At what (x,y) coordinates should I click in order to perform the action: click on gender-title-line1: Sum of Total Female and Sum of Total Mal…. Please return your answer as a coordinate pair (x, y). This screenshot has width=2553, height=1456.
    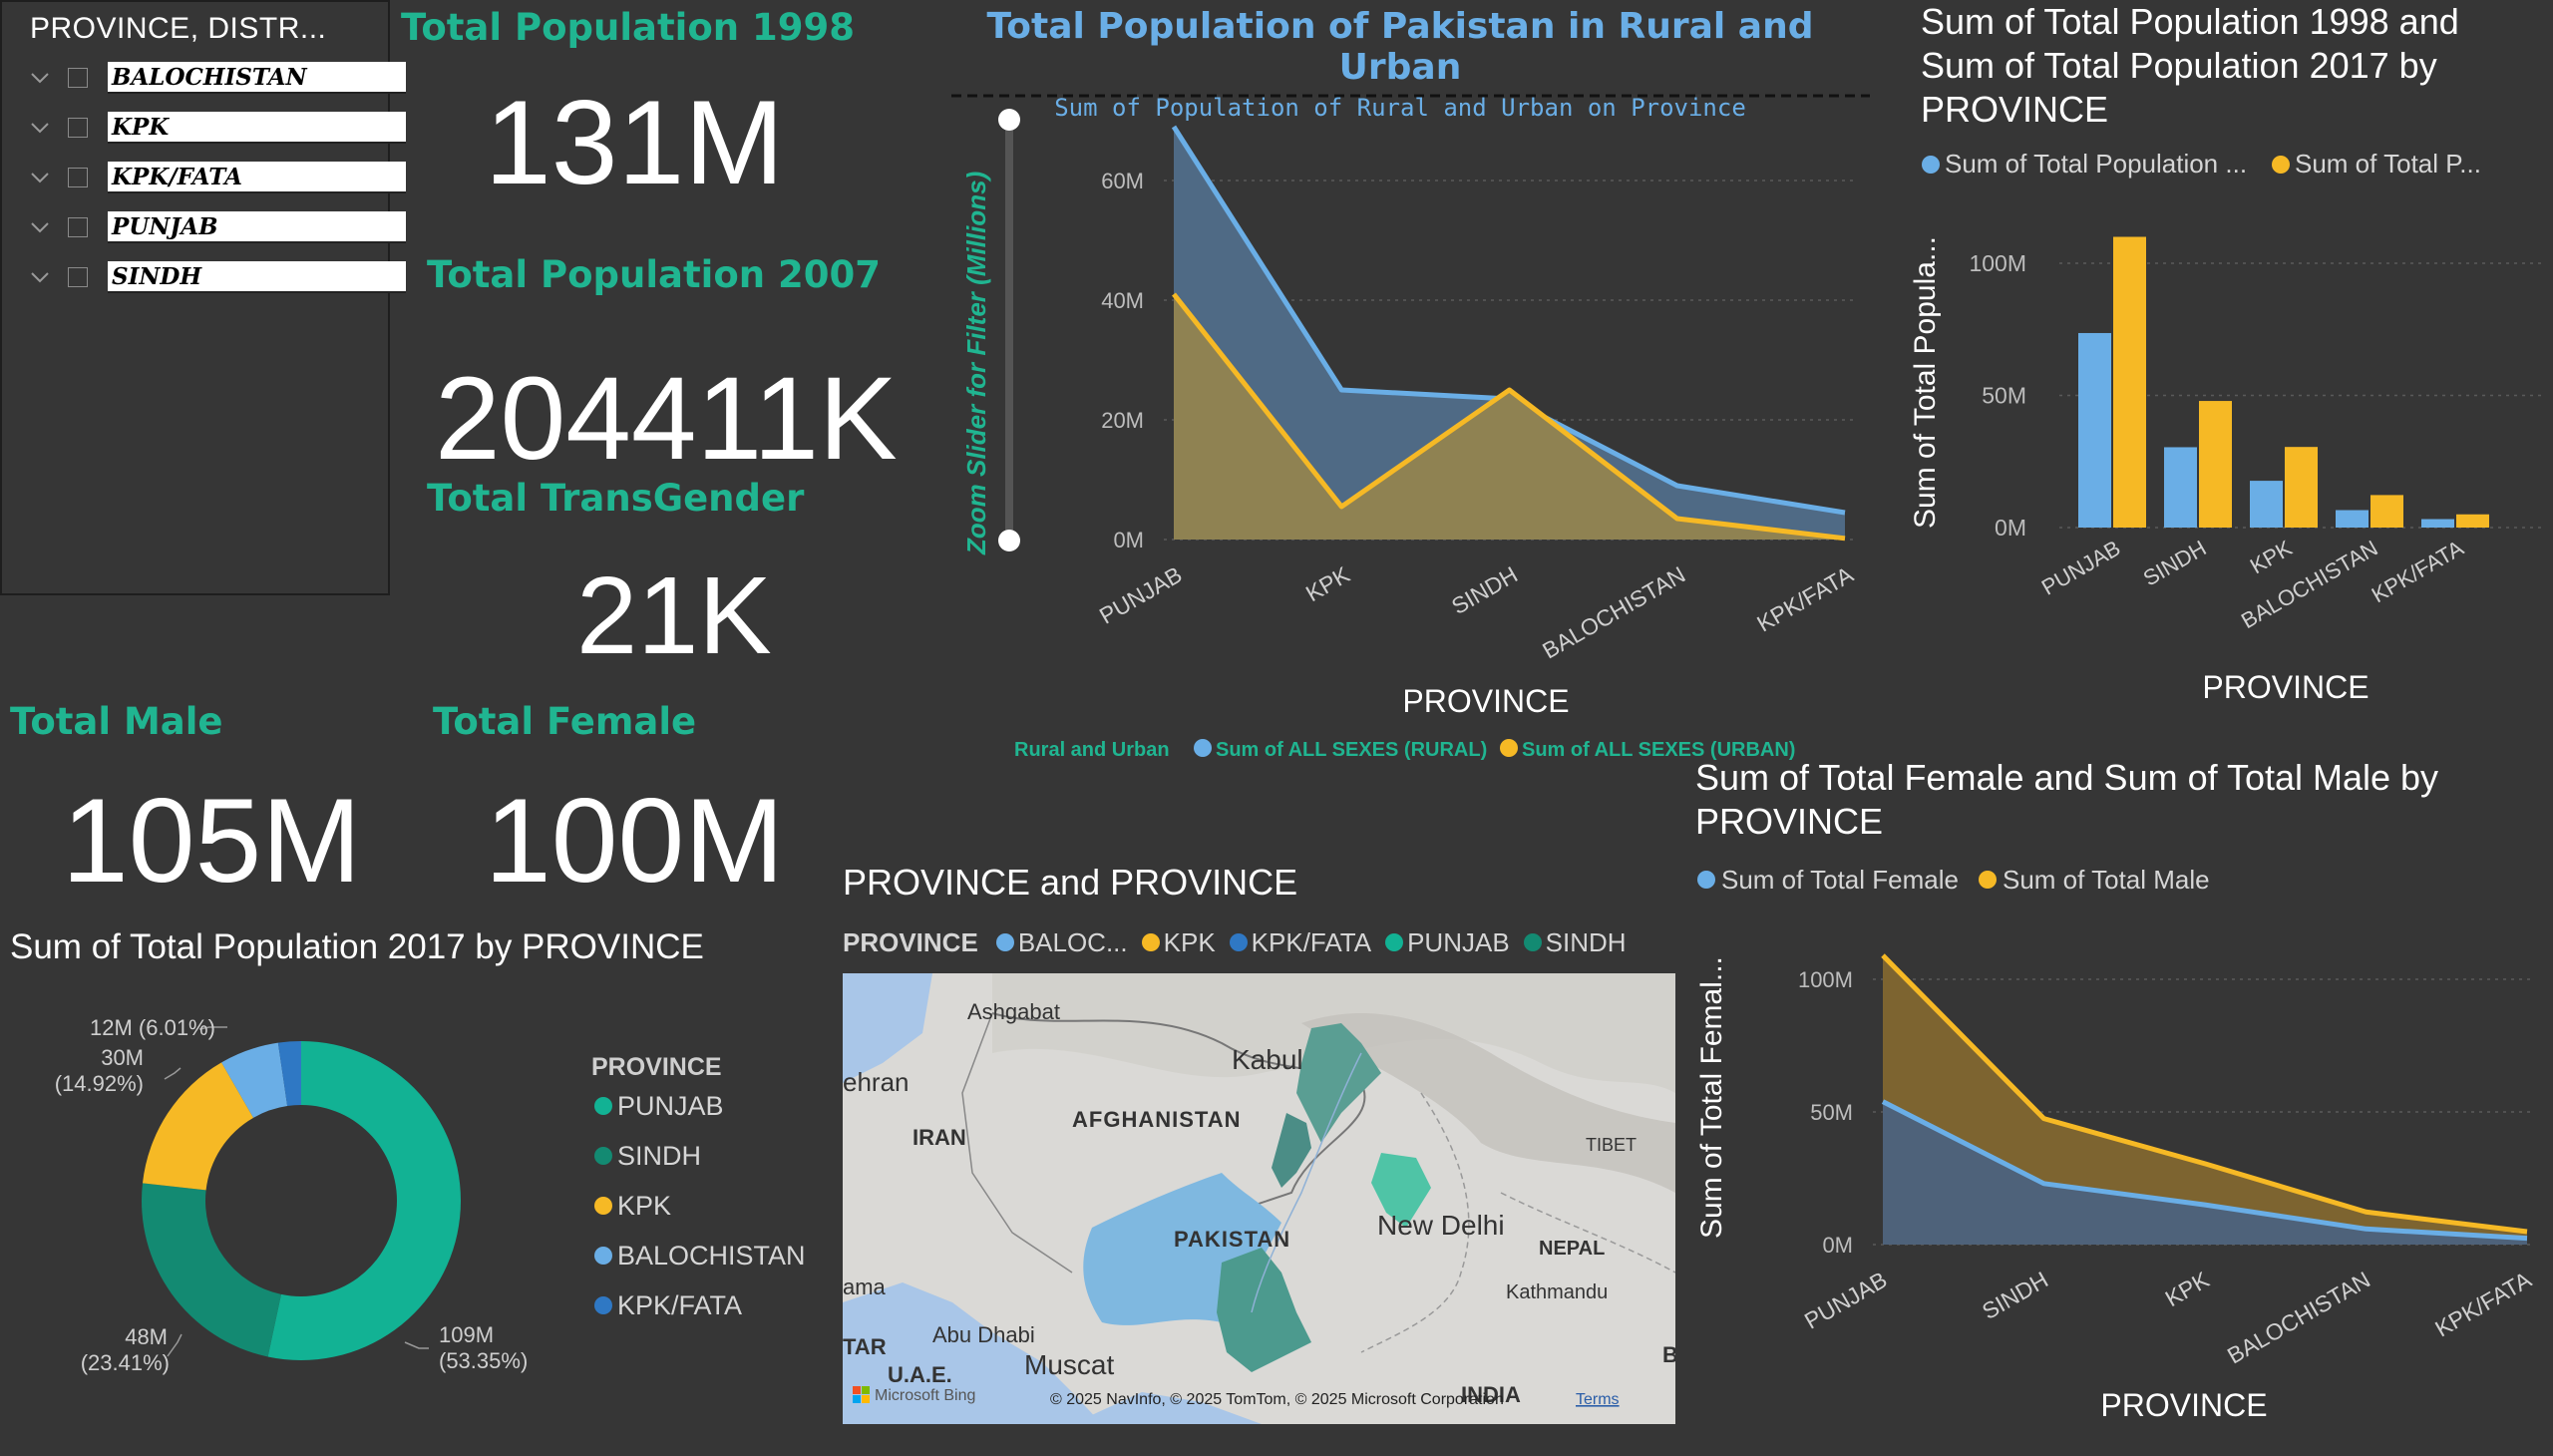
    Looking at the image, I should click on (2067, 777).